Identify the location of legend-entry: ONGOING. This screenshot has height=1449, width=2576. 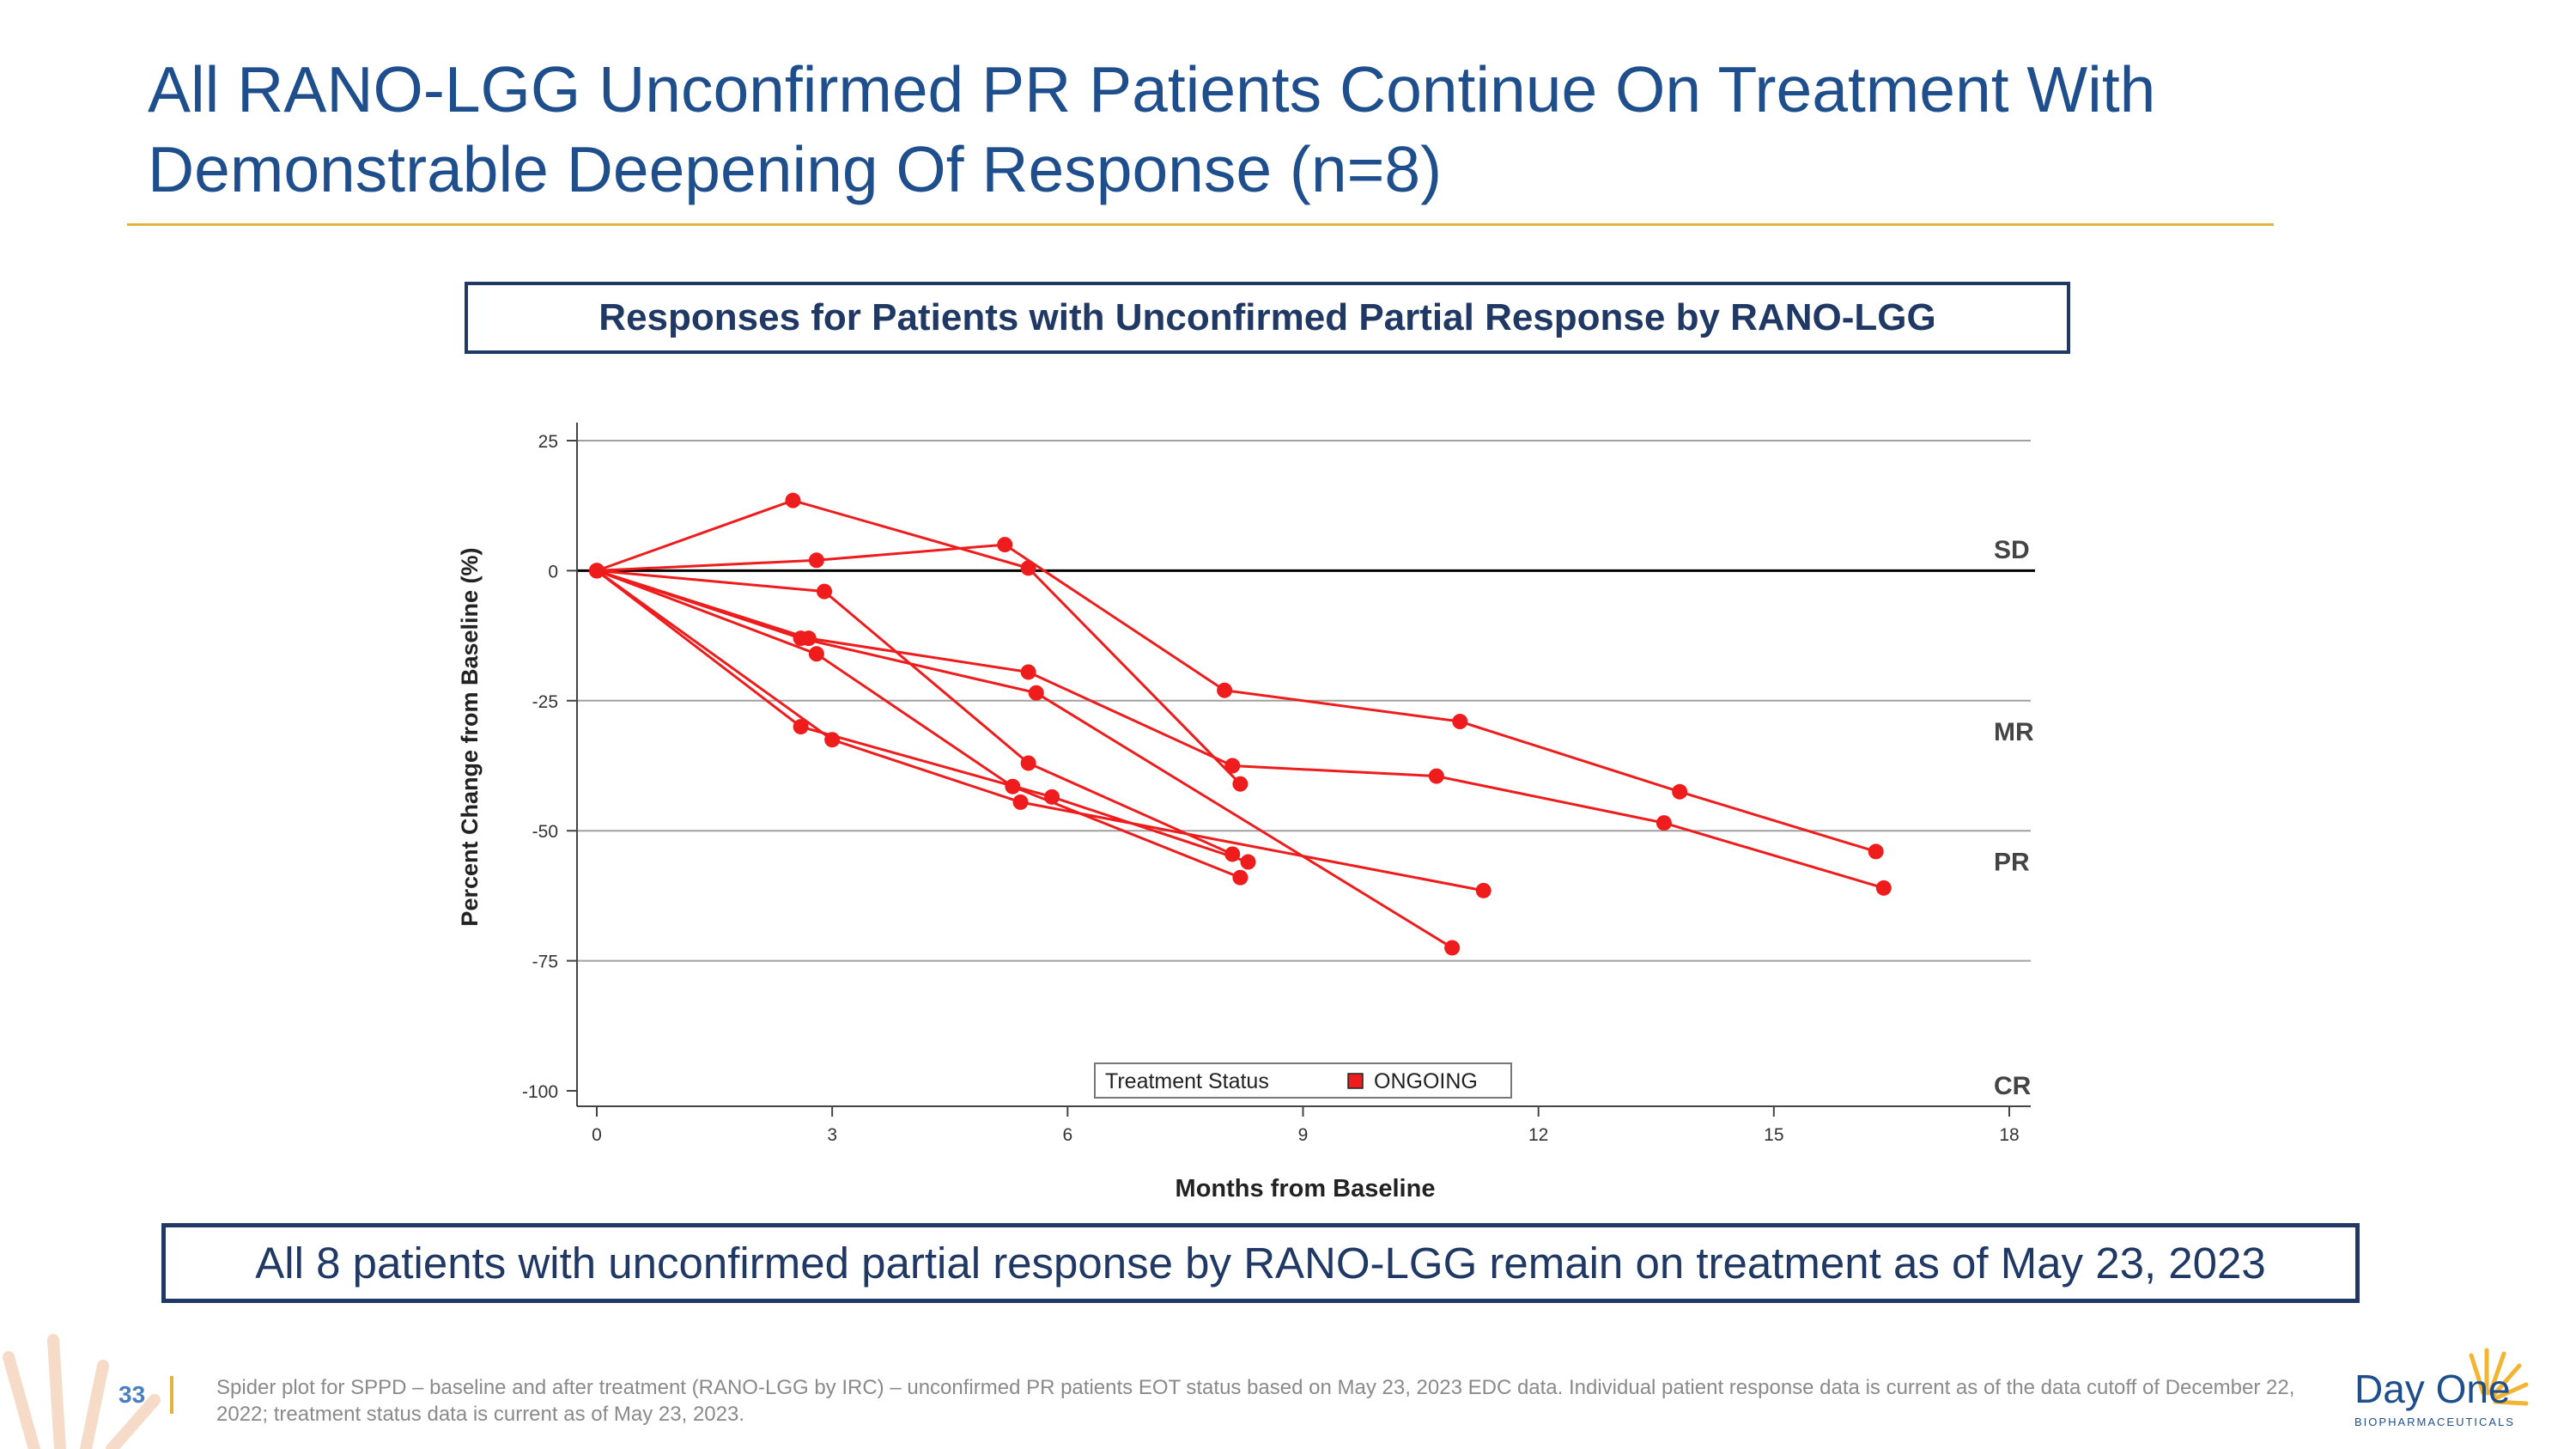
(1426, 1081).